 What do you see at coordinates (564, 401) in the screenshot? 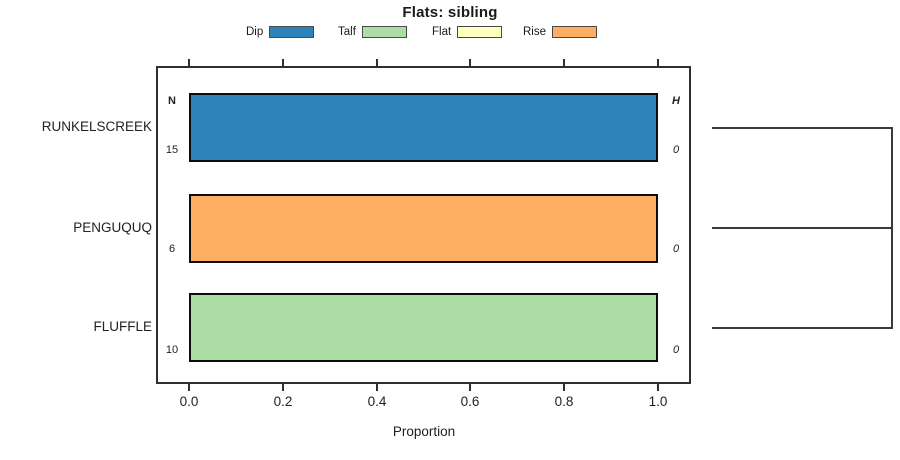
I see `x-tick-label: 0.8` at bounding box center [564, 401].